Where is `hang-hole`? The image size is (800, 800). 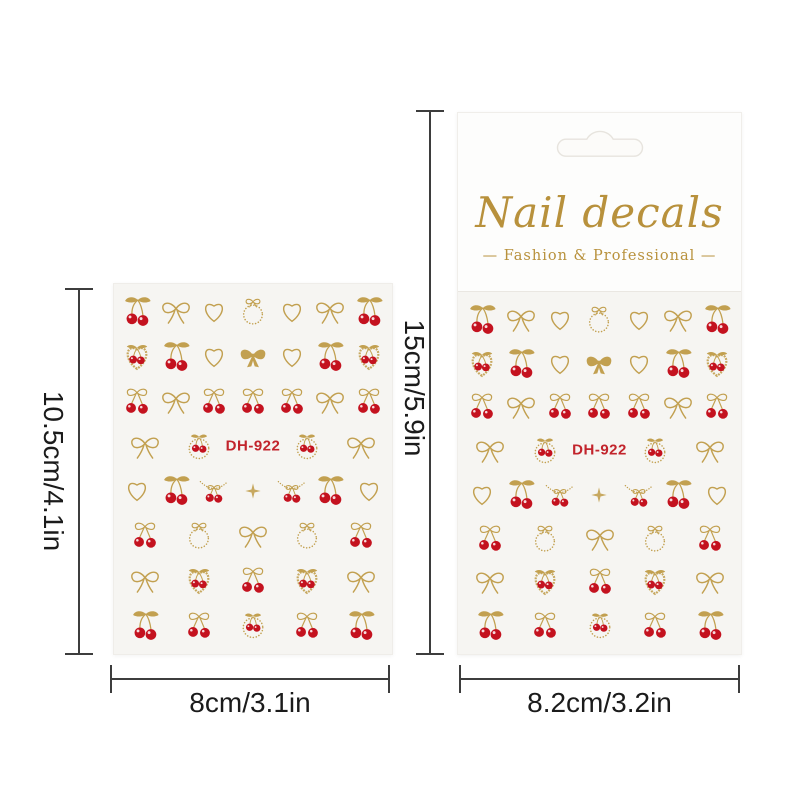
hang-hole is located at coordinates (599, 143).